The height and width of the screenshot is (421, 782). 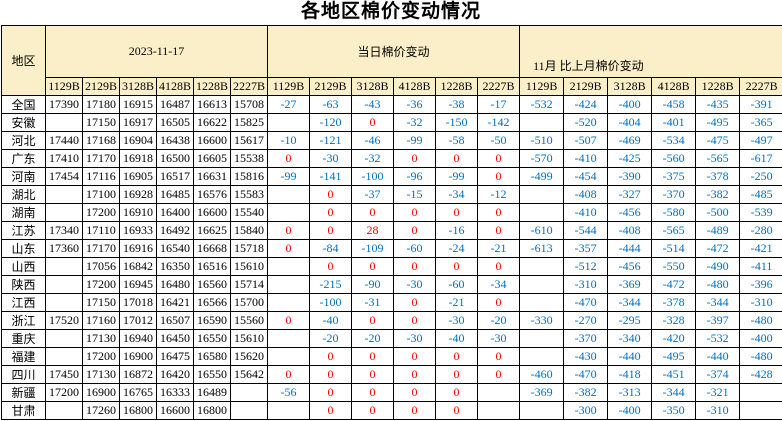 I want to click on monthly-change-cell: -435, so click(x=718, y=104).